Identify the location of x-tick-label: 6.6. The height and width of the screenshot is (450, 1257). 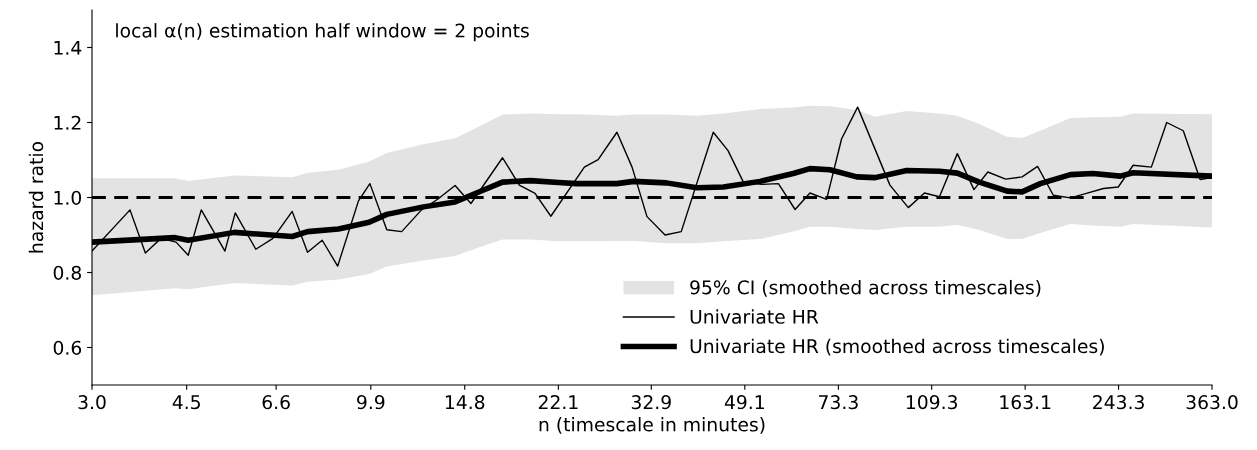
(276, 402).